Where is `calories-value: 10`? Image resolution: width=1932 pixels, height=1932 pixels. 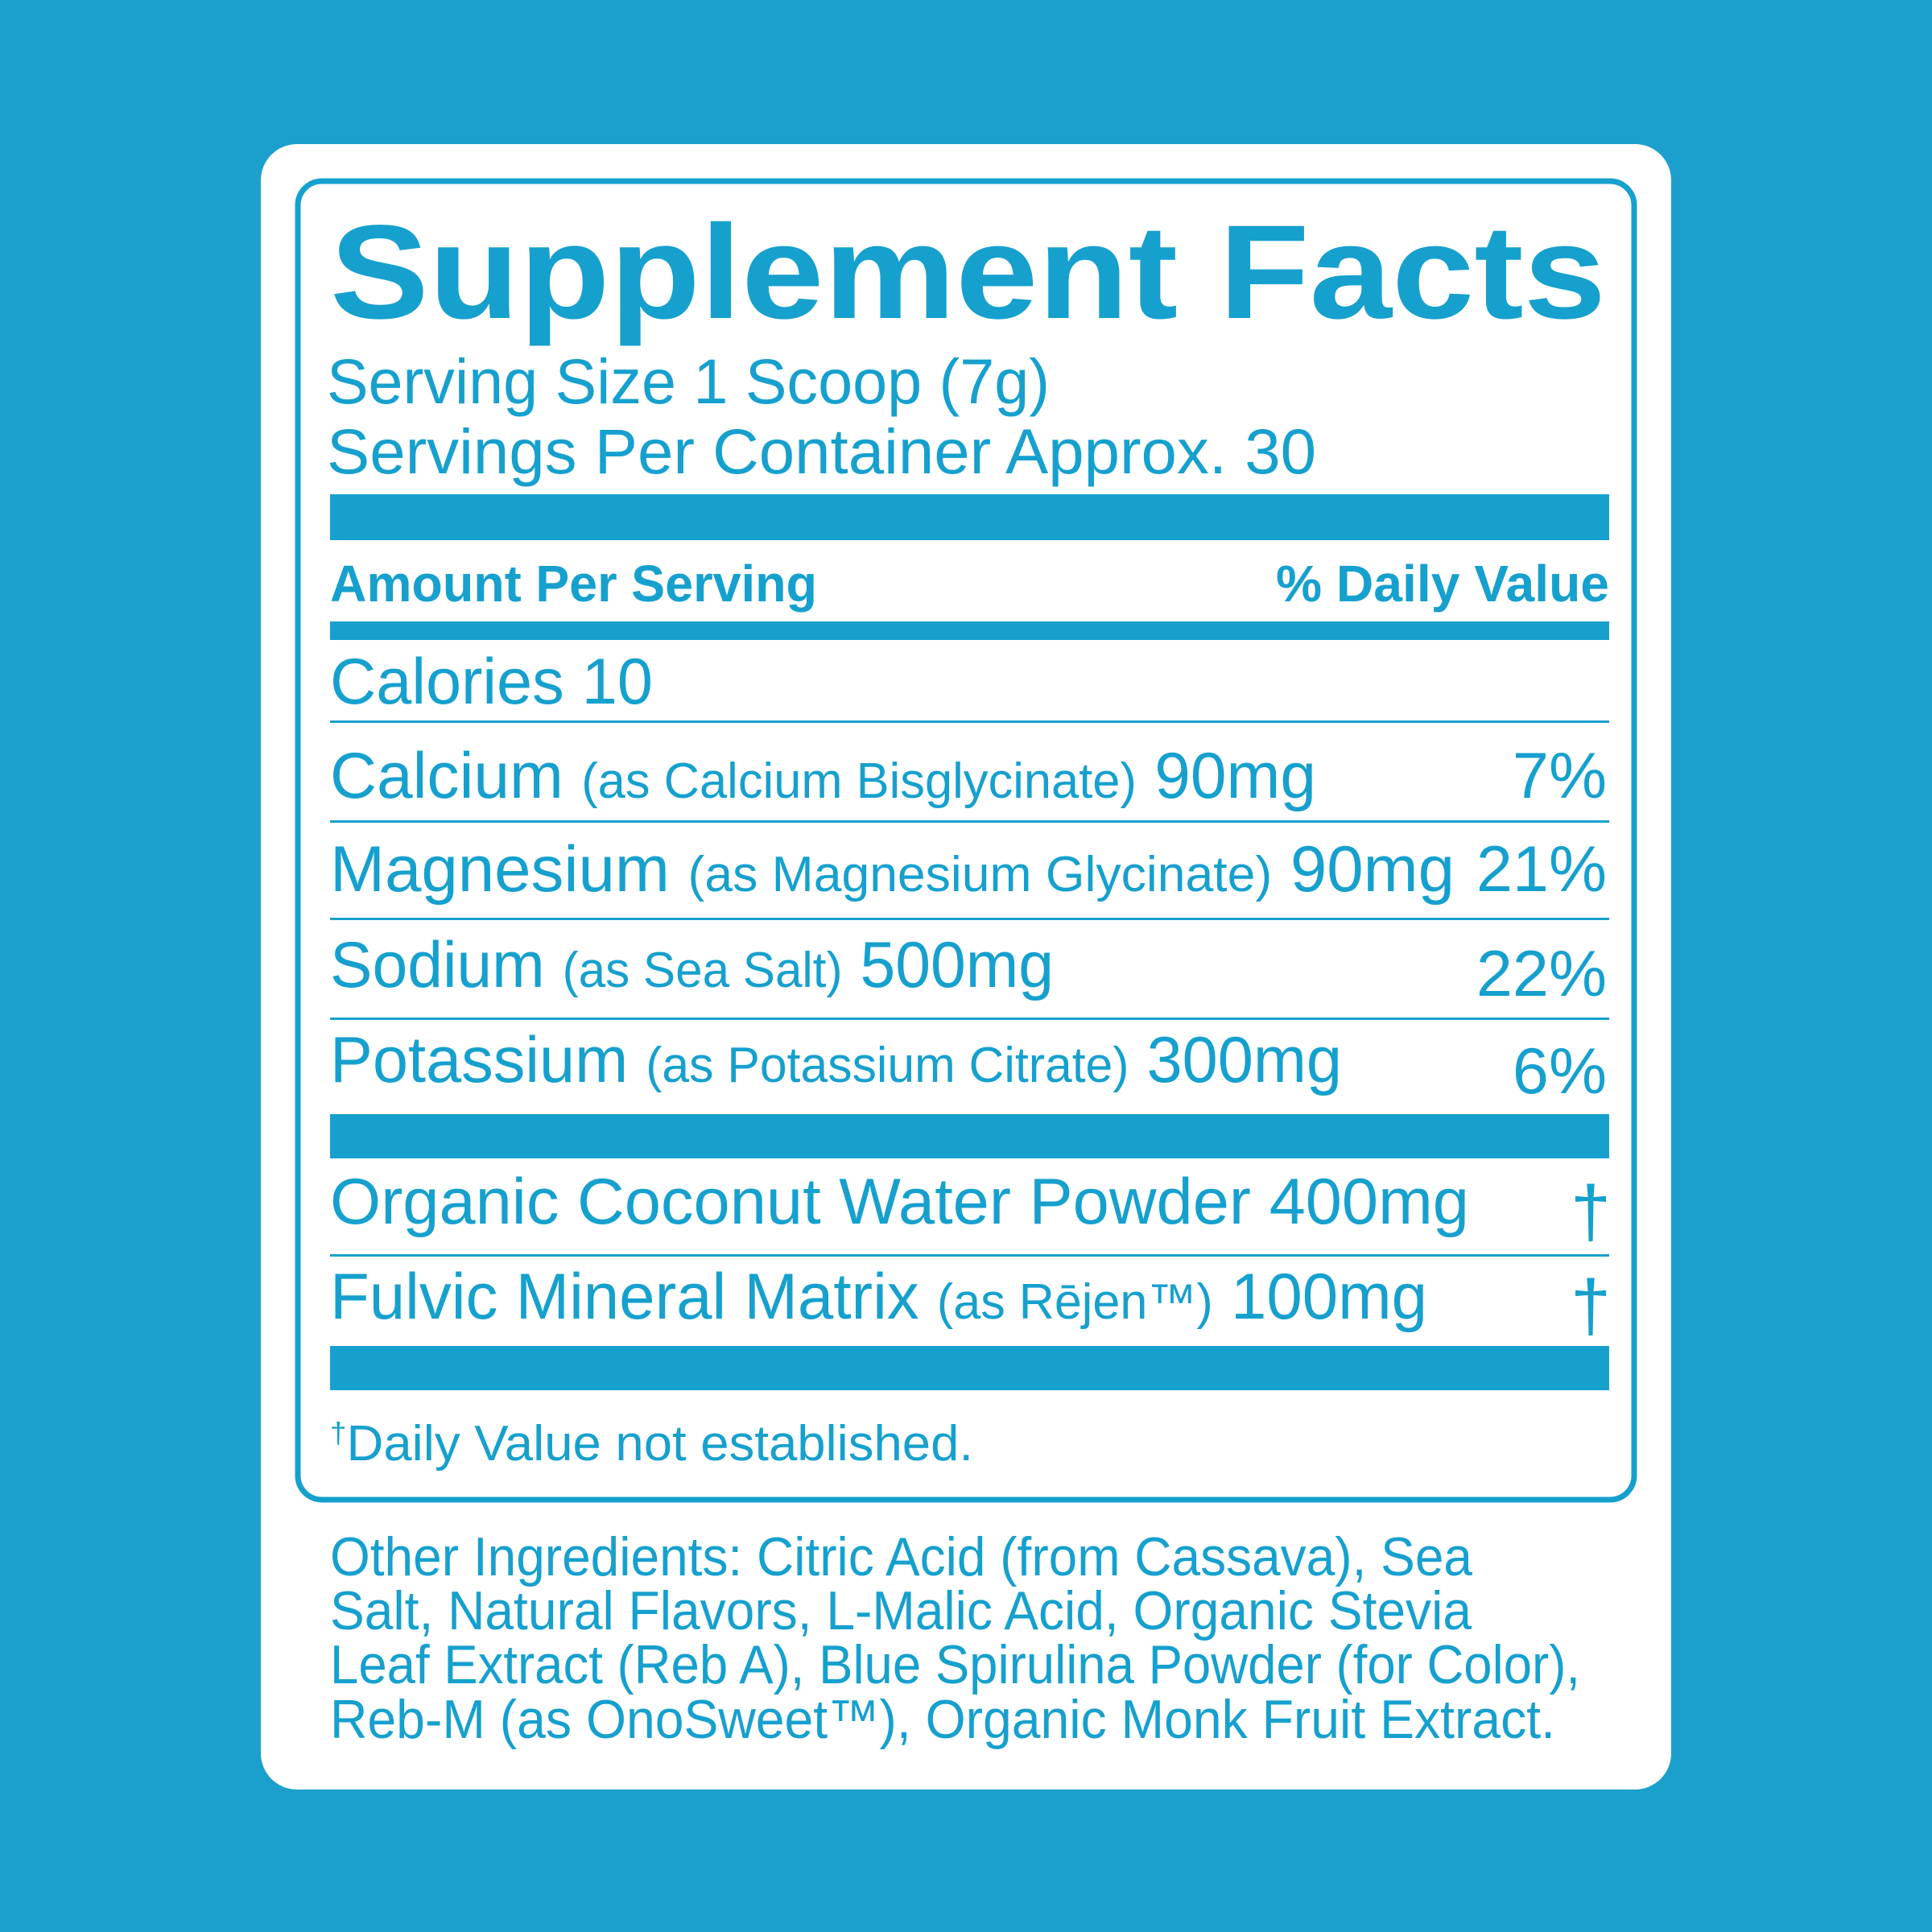 calories-value: 10 is located at coordinates (617, 682).